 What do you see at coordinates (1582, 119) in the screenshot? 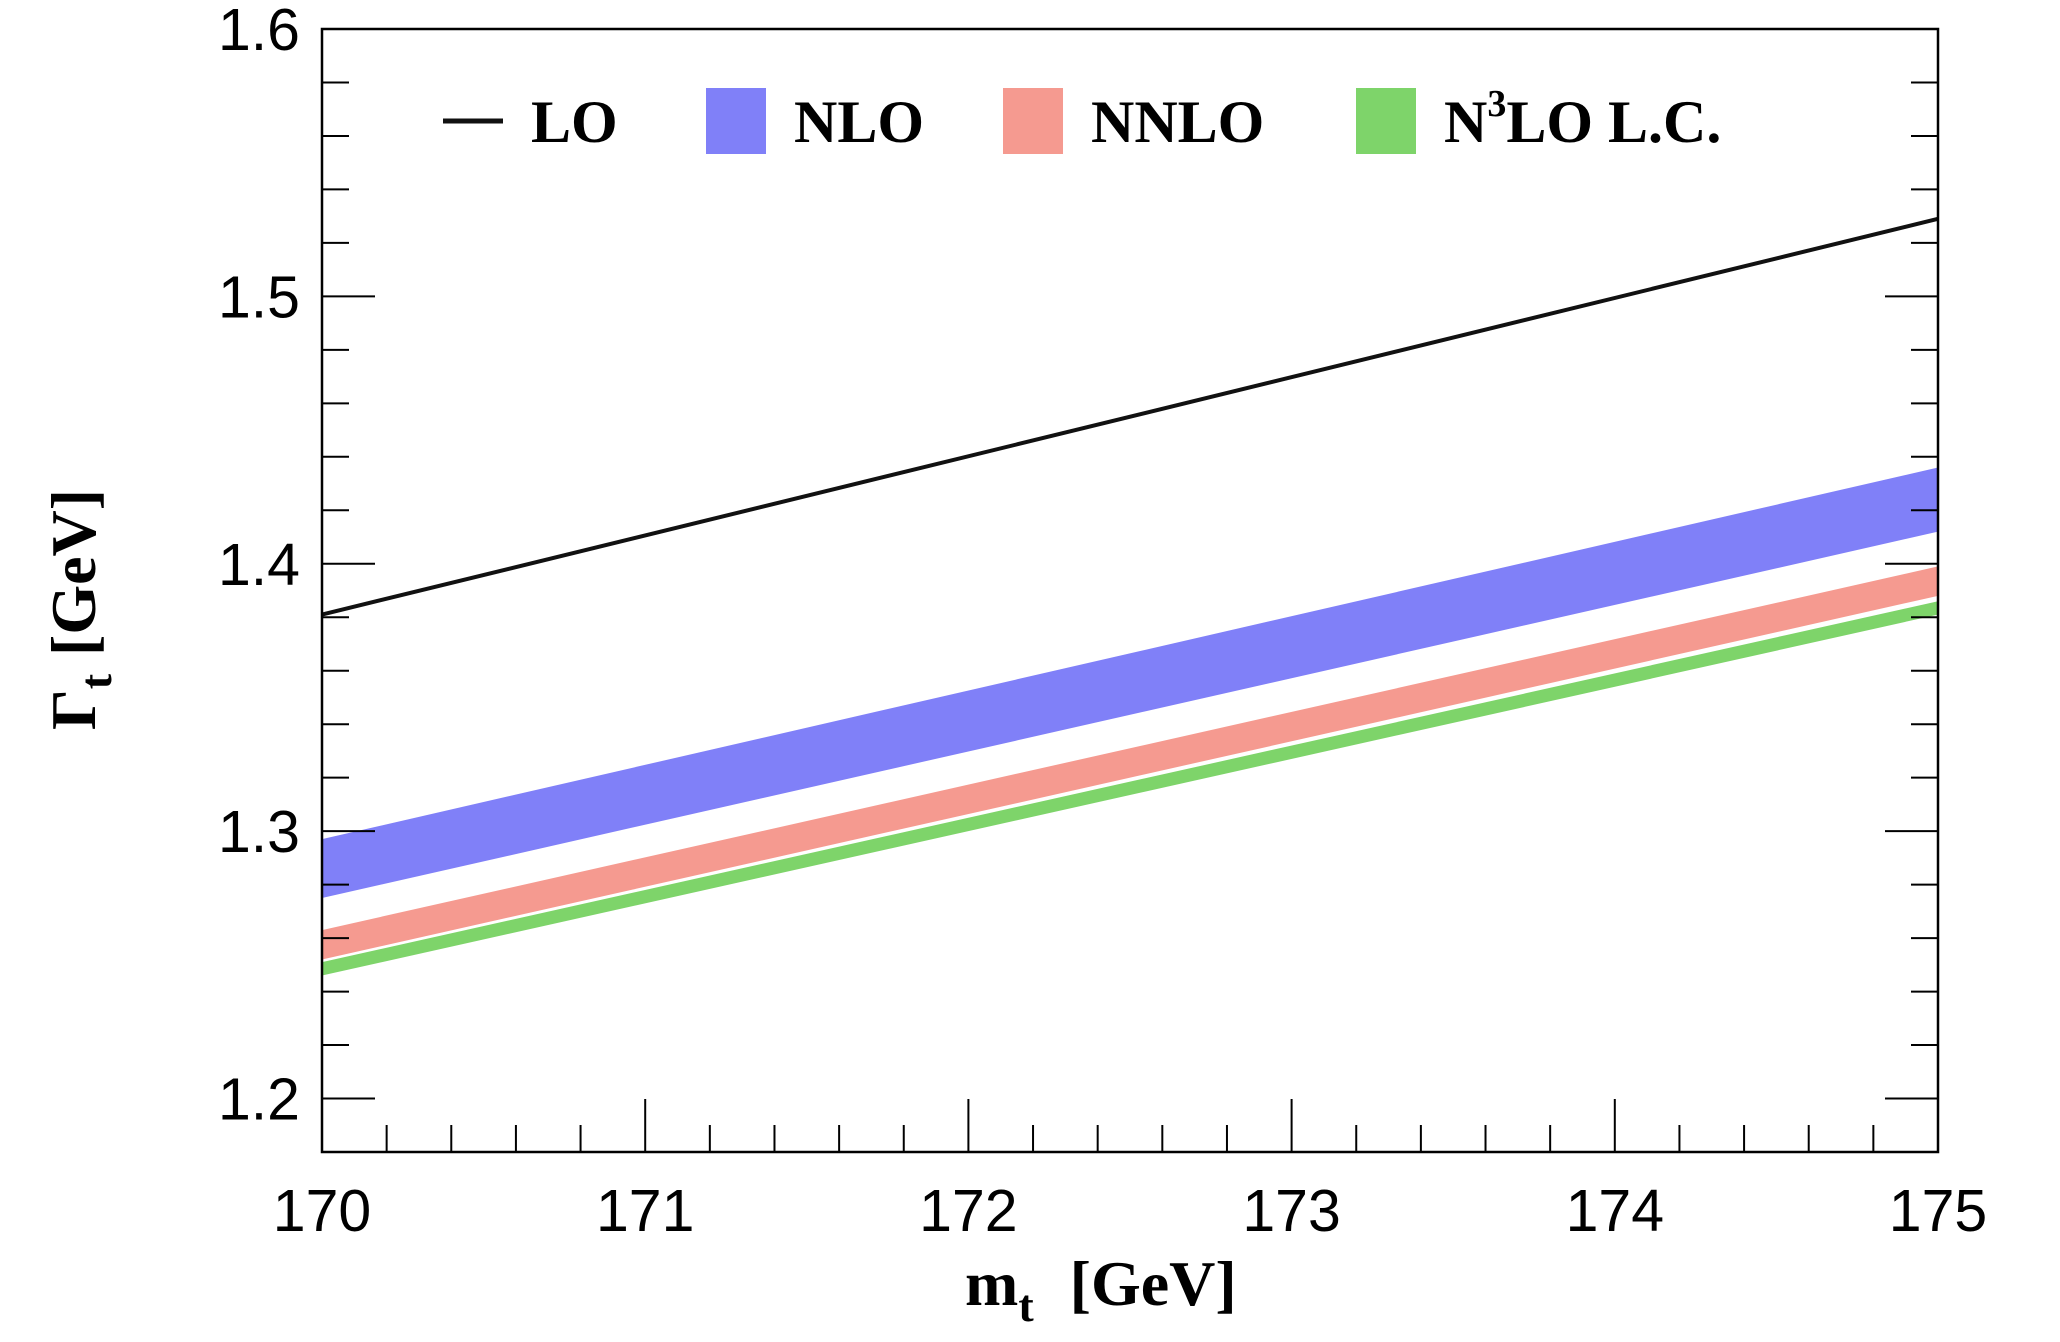
I see `legend-label-n3lo-l-c-: N3LO L.C.` at bounding box center [1582, 119].